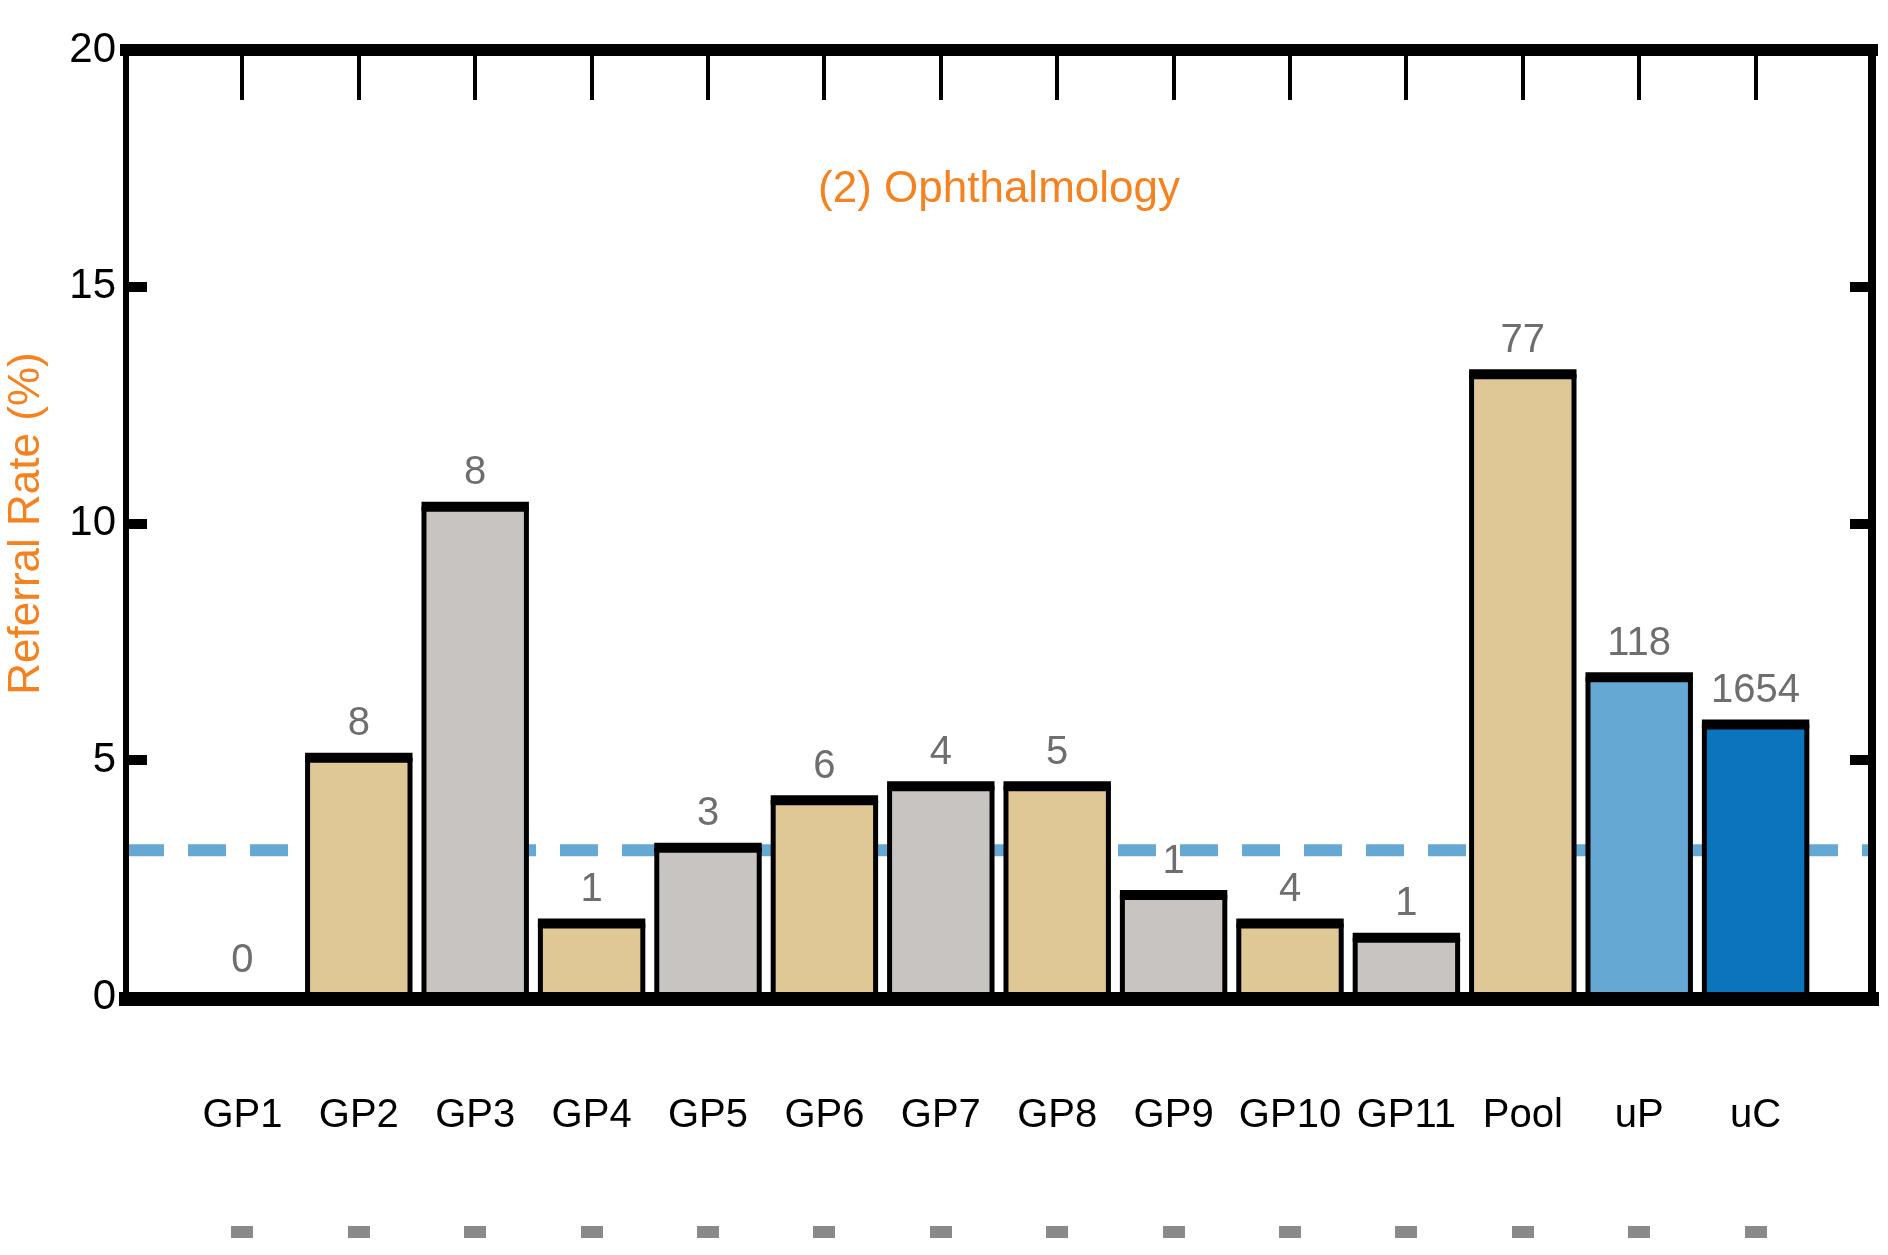  What do you see at coordinates (475, 1113) in the screenshot?
I see `x-tick-label: GP3` at bounding box center [475, 1113].